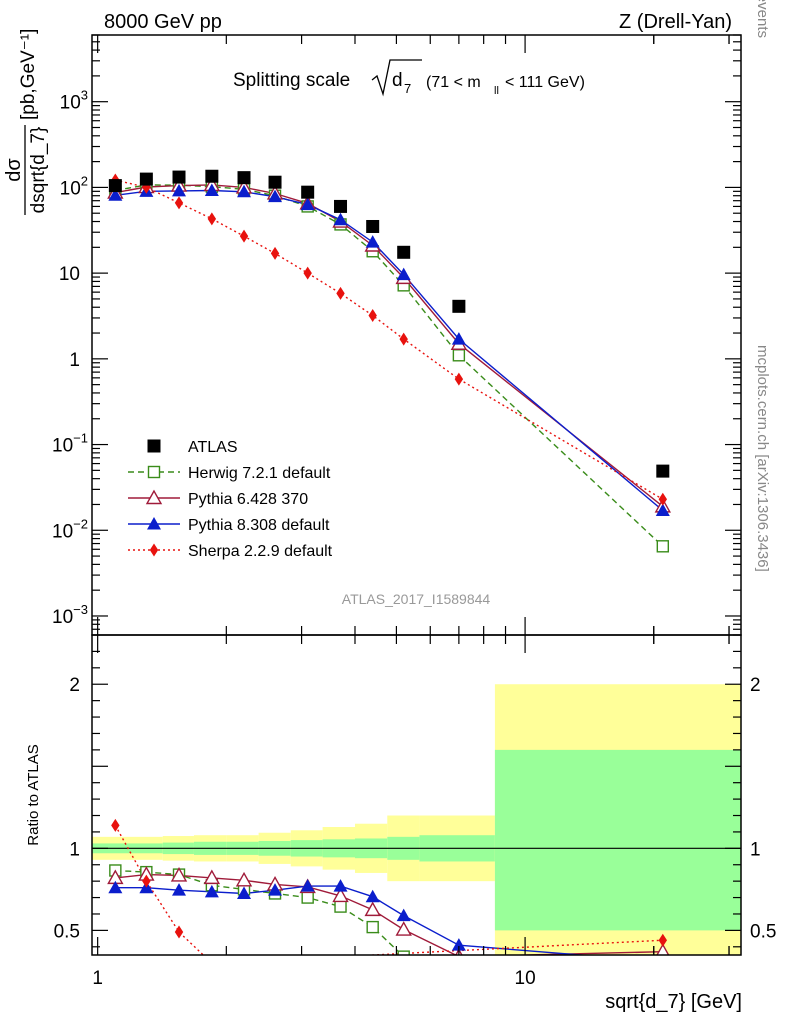 This screenshot has width=786, height=1024. What do you see at coordinates (74, 186) in the screenshot?
I see `y-tick-label-main: 10²` at bounding box center [74, 186].